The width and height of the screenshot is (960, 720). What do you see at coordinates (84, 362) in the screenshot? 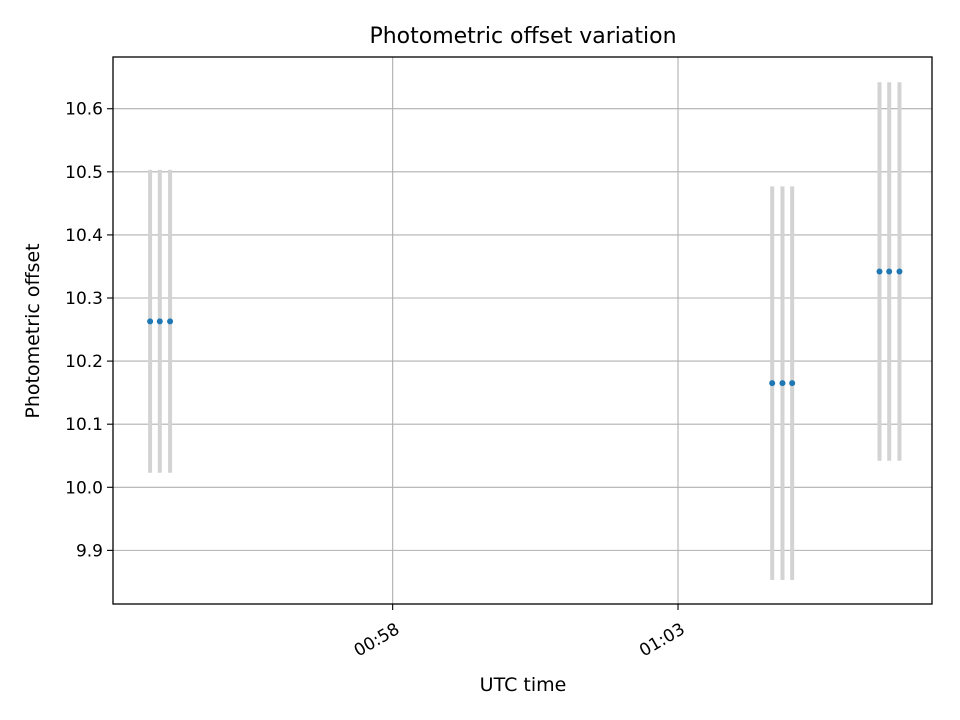
I see `y-tick-label: 10.2` at bounding box center [84, 362].